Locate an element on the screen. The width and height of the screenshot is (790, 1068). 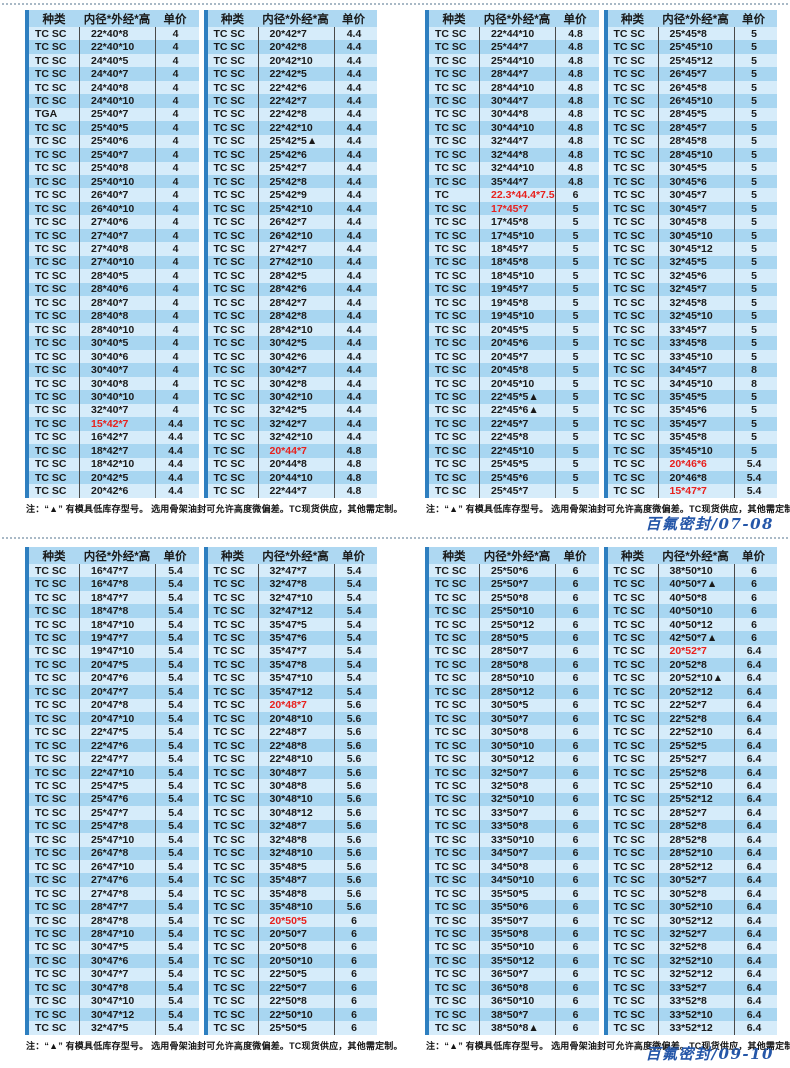
size-cell: 18*42*7 is located at coordinates (117, 451).